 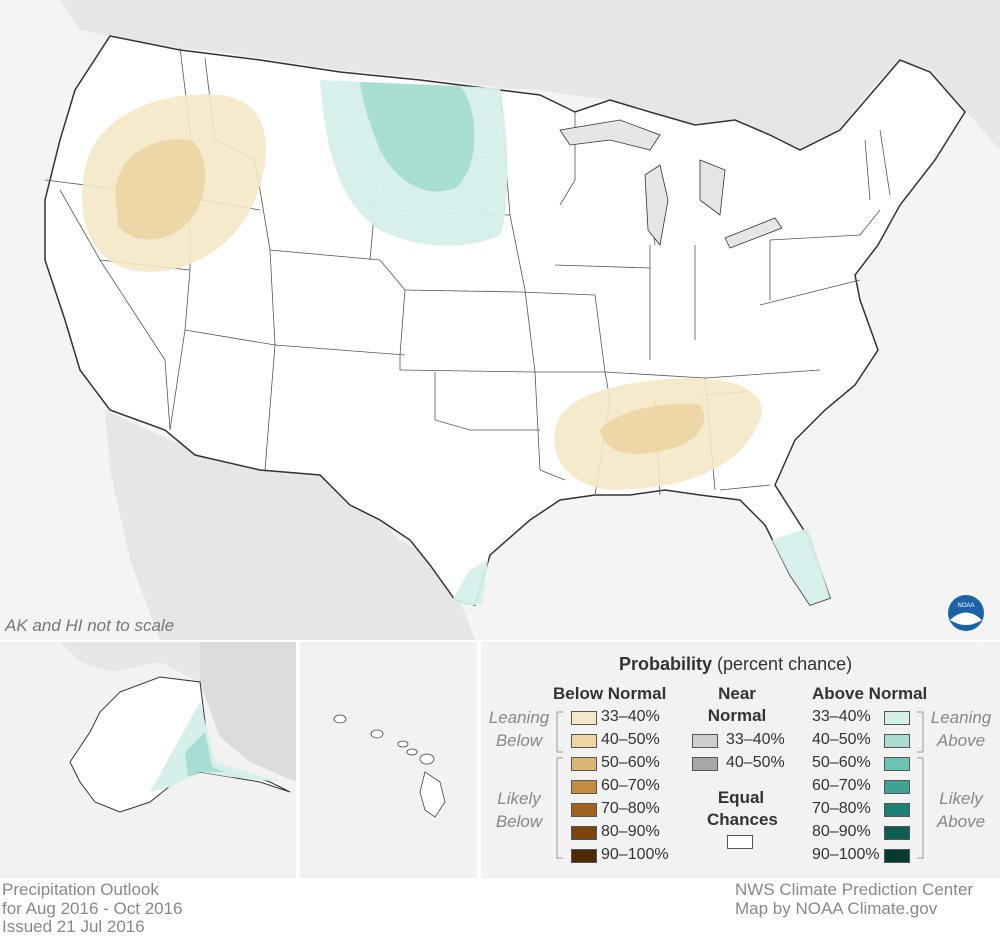 What do you see at coordinates (870, 693) in the screenshot?
I see `above-normal-heading: Above Normal` at bounding box center [870, 693].